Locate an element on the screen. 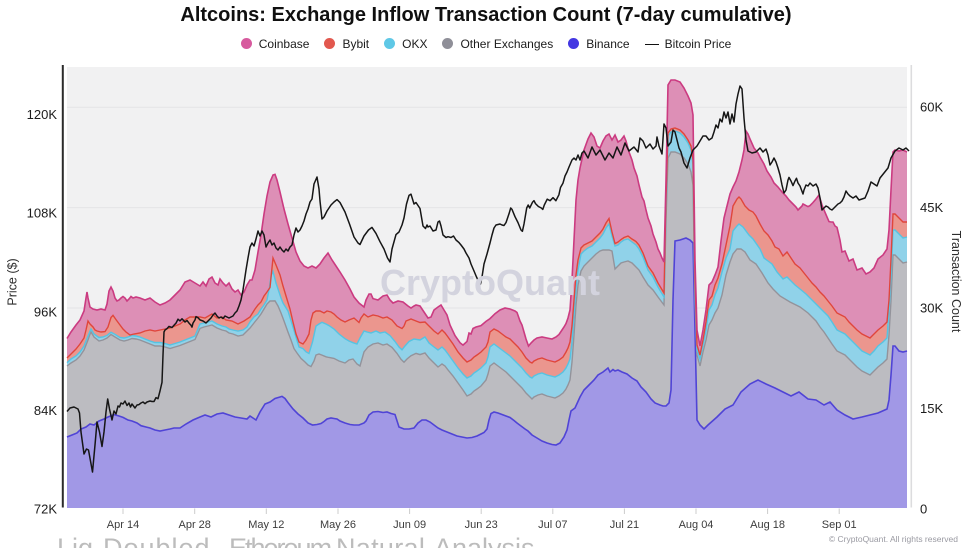  svg-text: 0 is located at coordinates (923, 509).